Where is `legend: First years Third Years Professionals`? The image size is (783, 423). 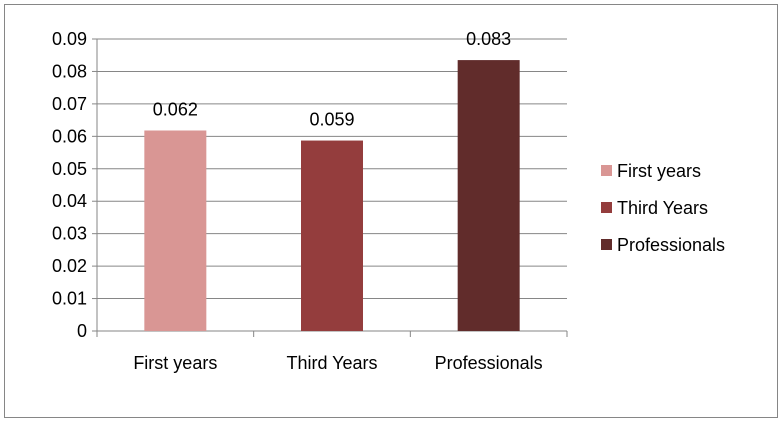
legend: First years Third Years Professionals is located at coordinates (663, 208).